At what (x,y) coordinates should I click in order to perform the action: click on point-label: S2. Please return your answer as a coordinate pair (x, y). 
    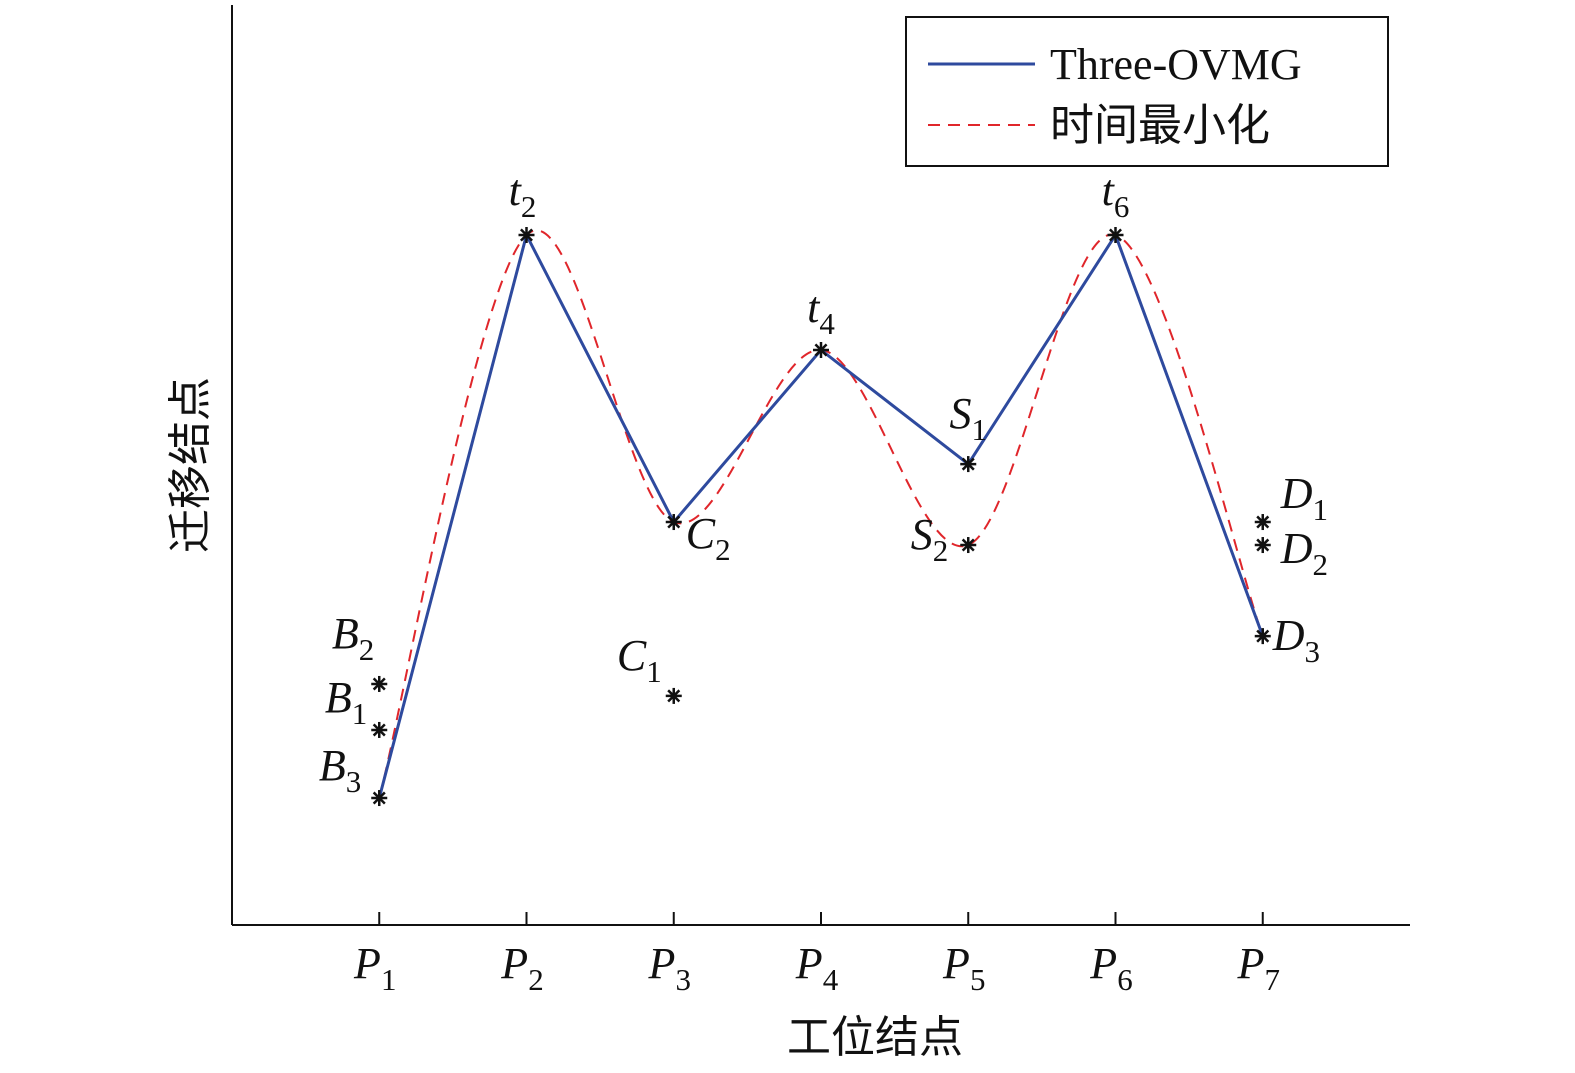
    Looking at the image, I should click on (930, 539).